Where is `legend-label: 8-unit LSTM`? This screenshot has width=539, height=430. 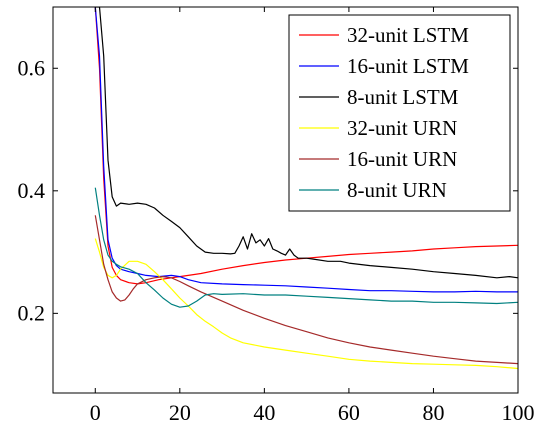
legend-label: 8-unit LSTM is located at coordinates (403, 97).